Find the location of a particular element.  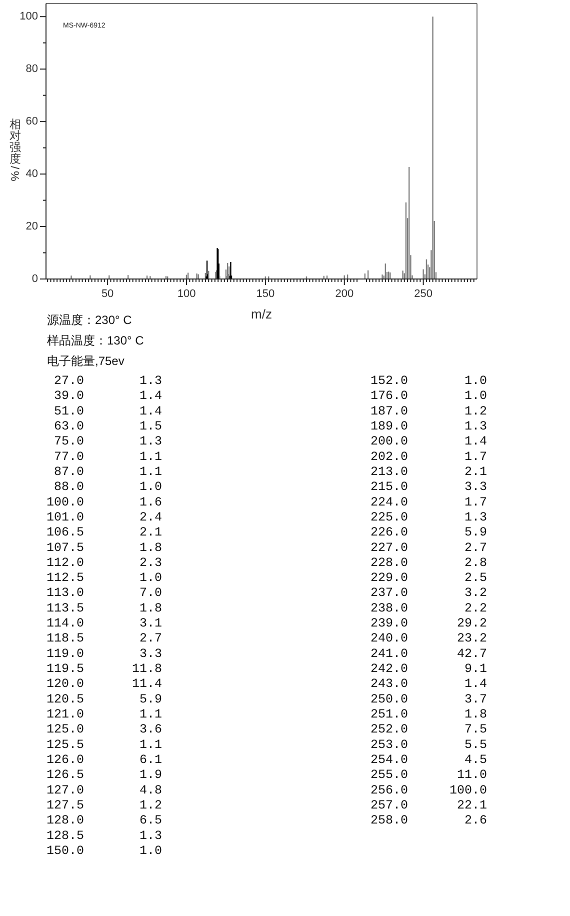

text: 127.0 is located at coordinates (65, 790).